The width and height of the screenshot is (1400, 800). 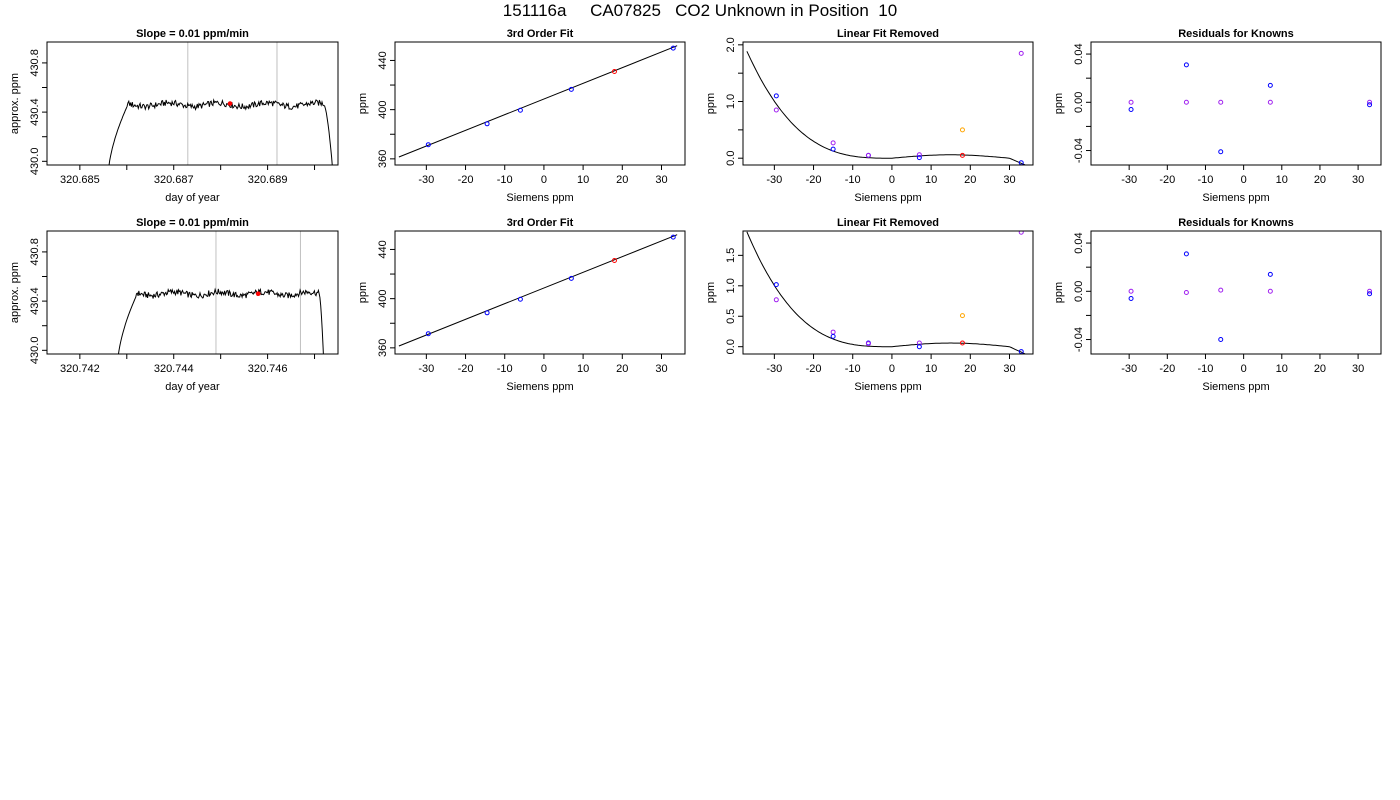 What do you see at coordinates (1079, 102) in the screenshot?
I see `y-tick-label: 0.00` at bounding box center [1079, 102].